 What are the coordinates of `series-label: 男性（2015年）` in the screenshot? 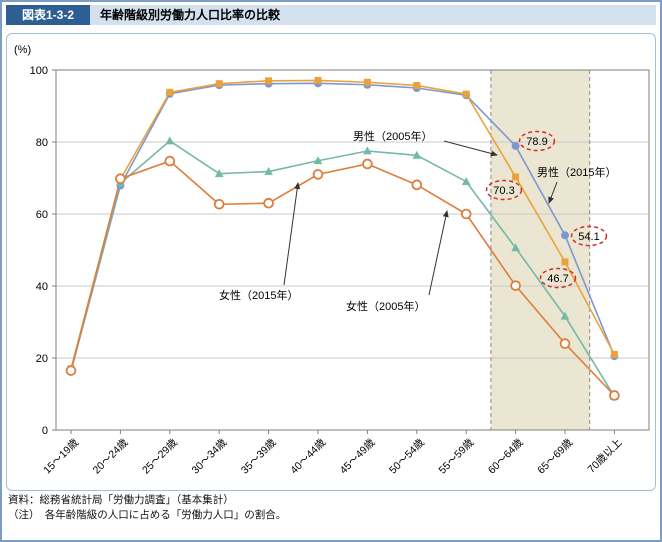 It's located at (576, 172).